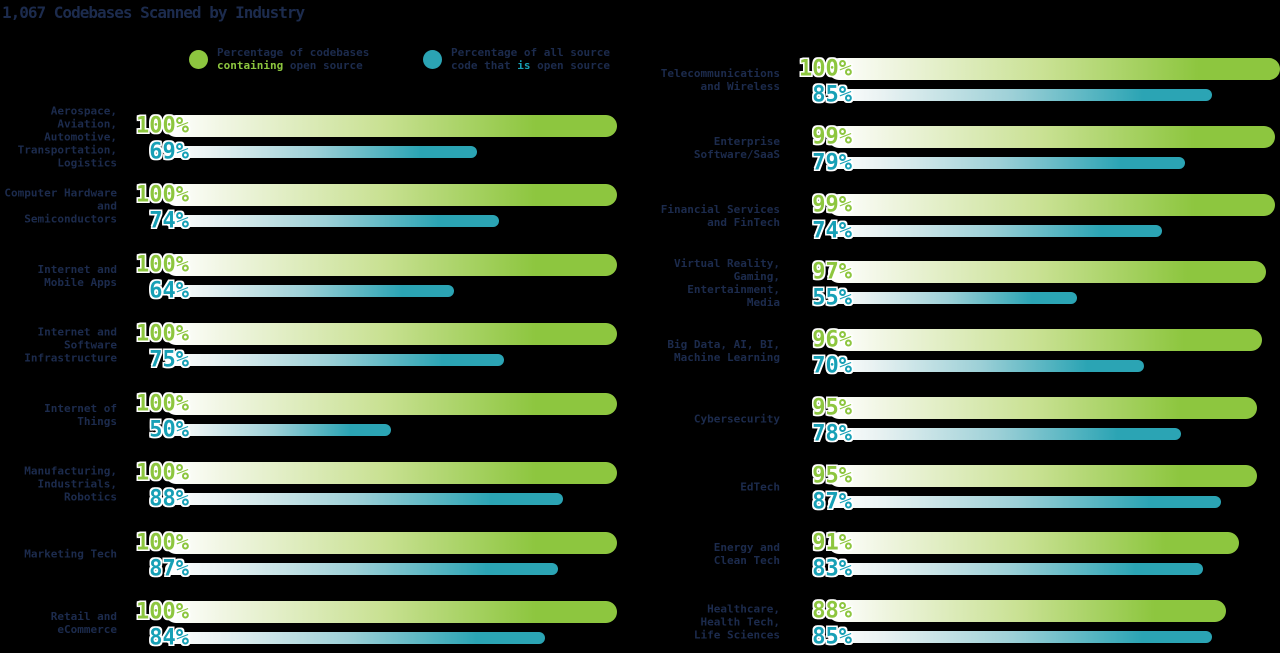 Image resolution: width=1280 pixels, height=653 pixels. Describe the element at coordinates (832, 340) in the screenshot. I see `bar-value-containing: 96%` at that location.